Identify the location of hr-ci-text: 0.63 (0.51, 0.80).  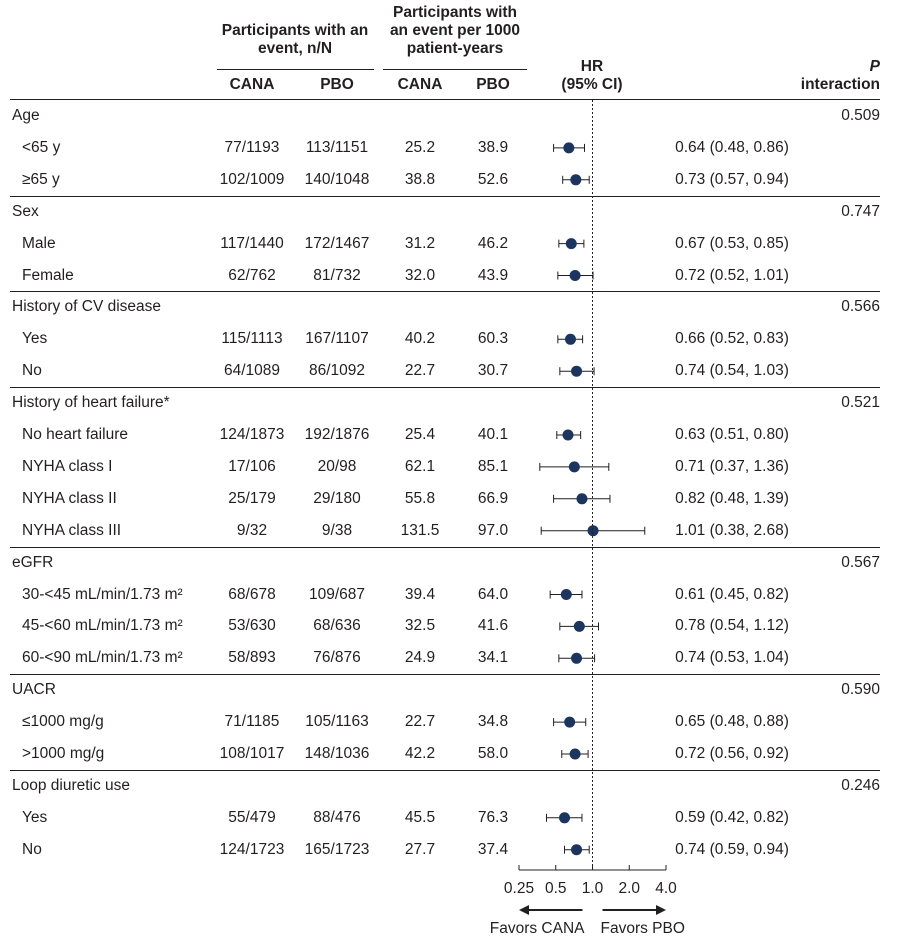
(732, 434).